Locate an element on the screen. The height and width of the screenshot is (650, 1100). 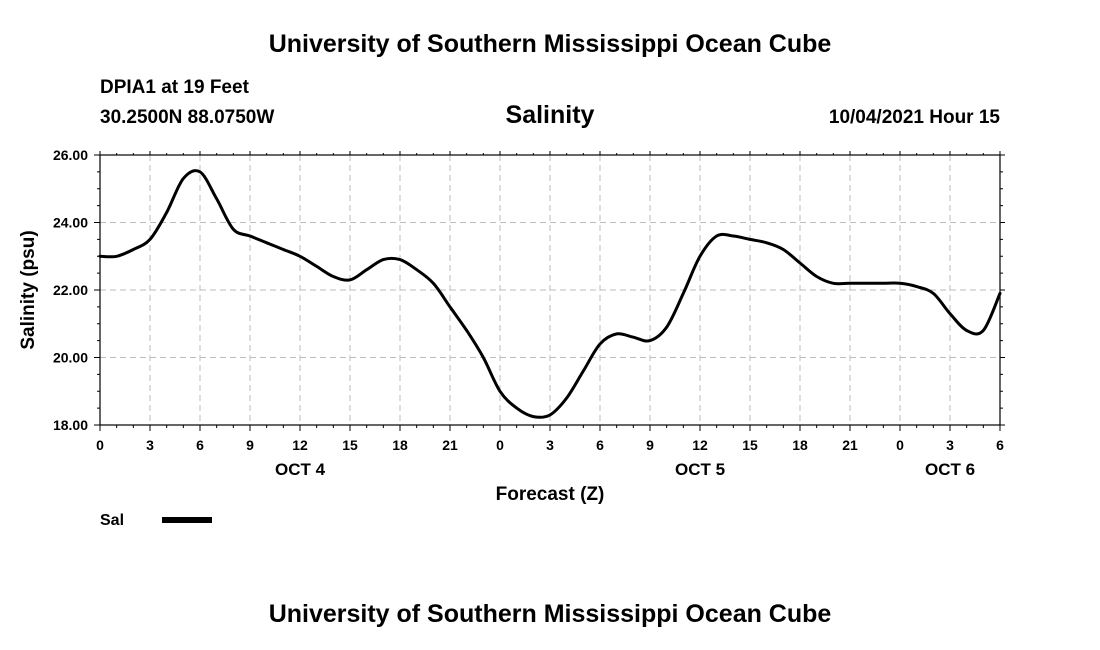
y-tick-label: 26.00 is located at coordinates (70, 155).